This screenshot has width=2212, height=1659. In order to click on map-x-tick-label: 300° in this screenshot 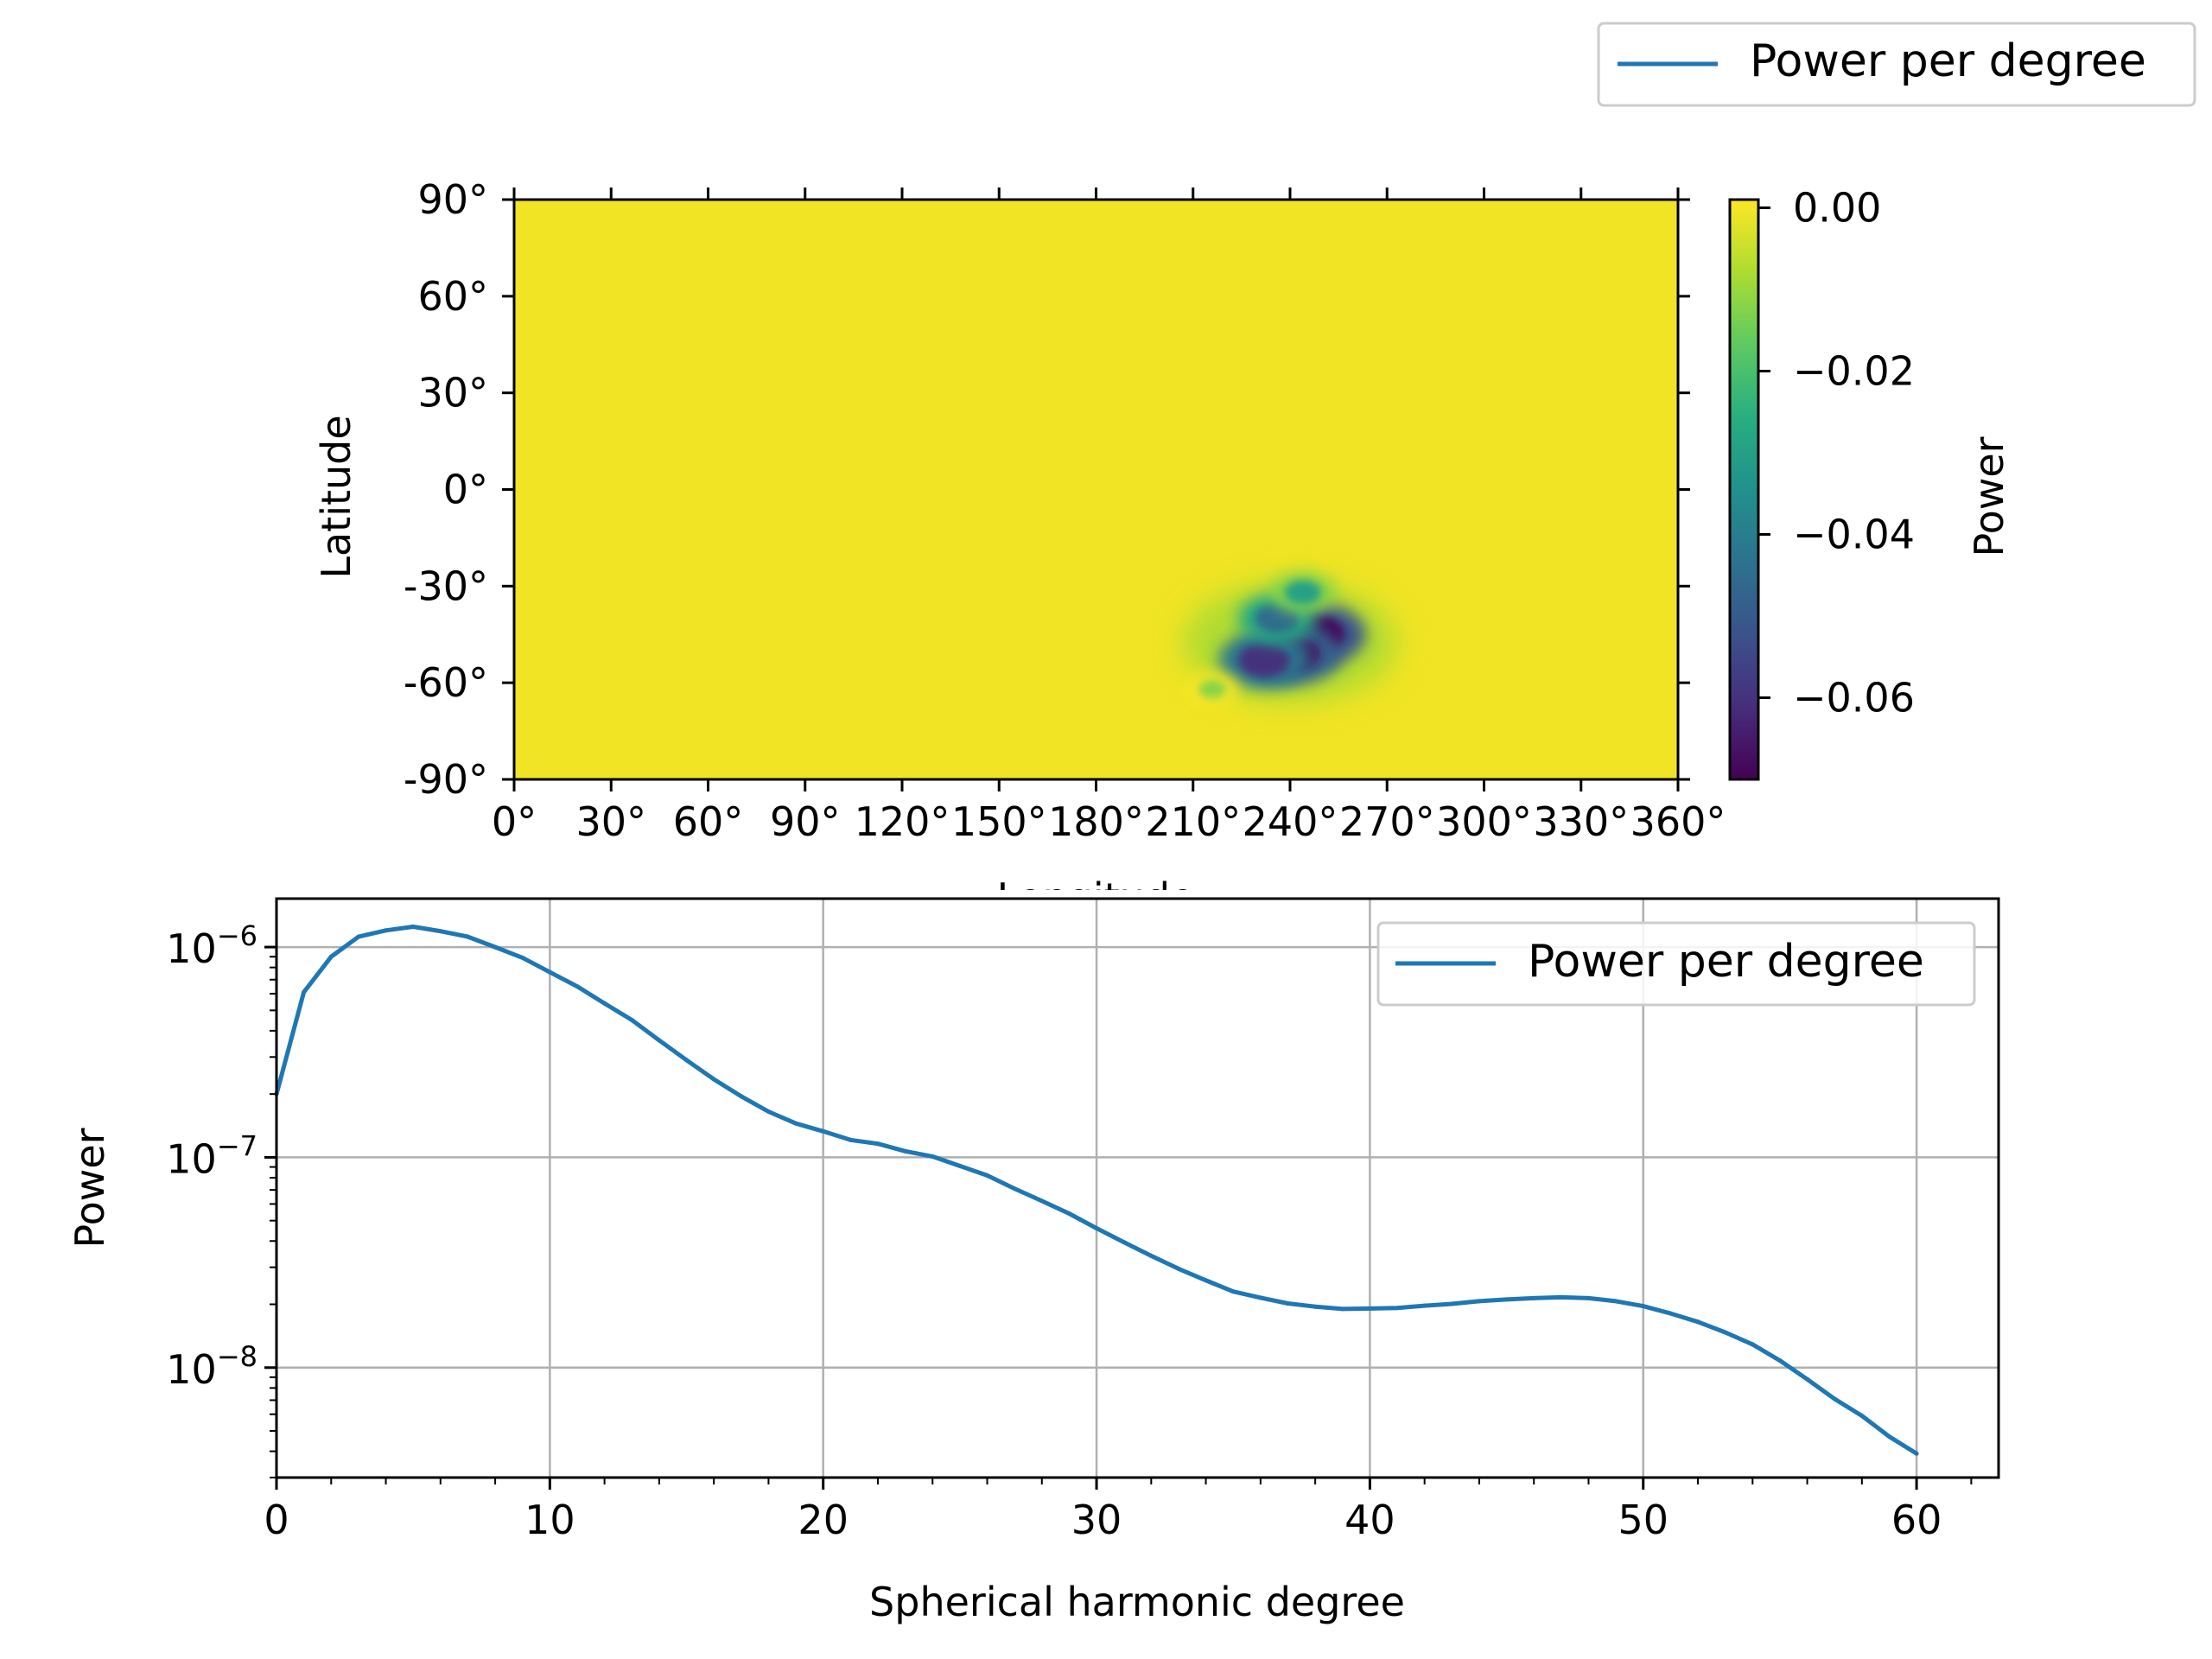, I will do `click(1484, 821)`.